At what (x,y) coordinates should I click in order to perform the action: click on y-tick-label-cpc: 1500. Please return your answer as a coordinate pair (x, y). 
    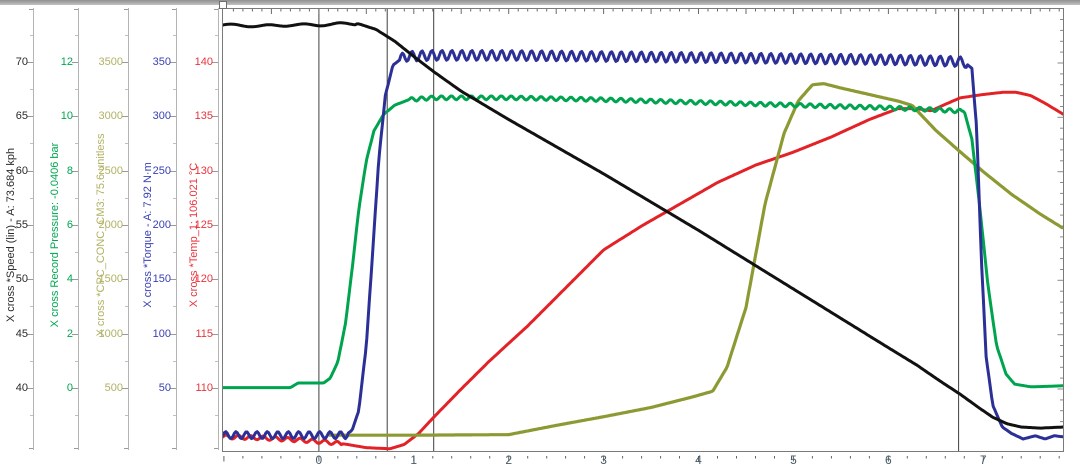
    Looking at the image, I should click on (110, 279).